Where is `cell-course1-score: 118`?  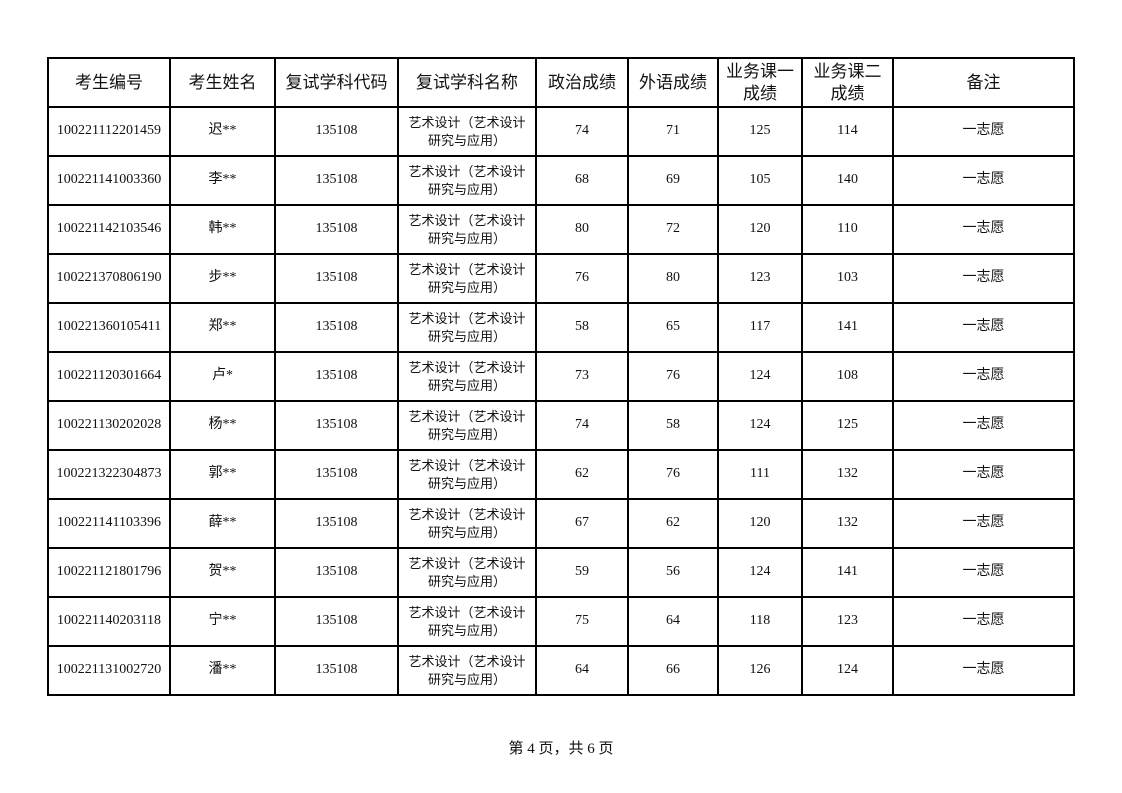
cell-course1-score: 118 is located at coordinates (760, 621).